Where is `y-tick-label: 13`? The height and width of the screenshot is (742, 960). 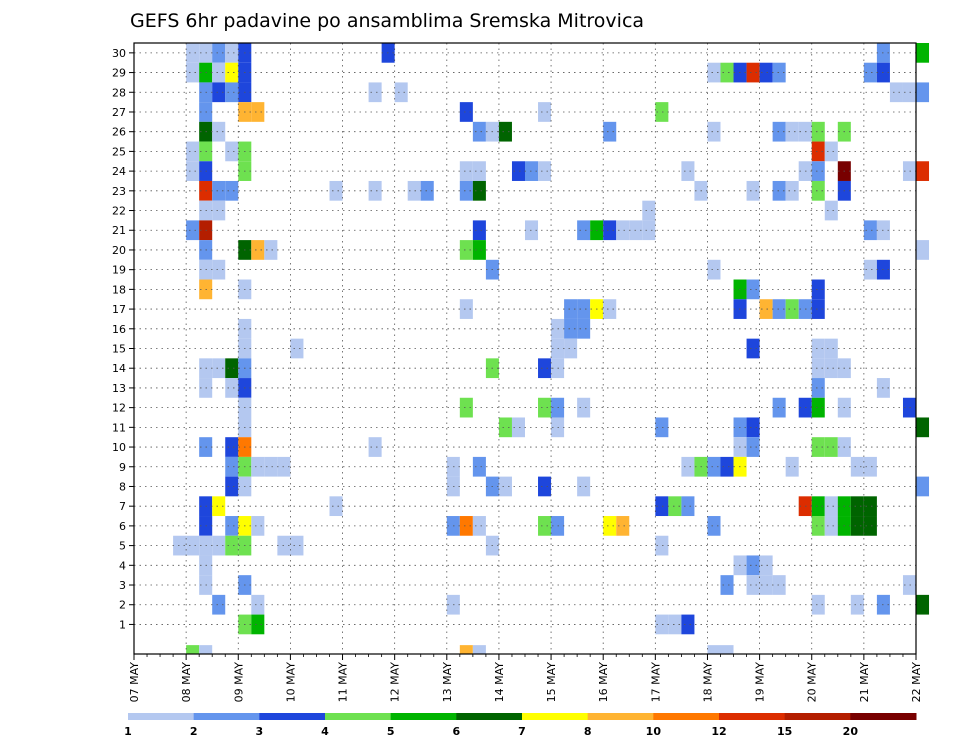
y-tick-label: 13 is located at coordinates (119, 388).